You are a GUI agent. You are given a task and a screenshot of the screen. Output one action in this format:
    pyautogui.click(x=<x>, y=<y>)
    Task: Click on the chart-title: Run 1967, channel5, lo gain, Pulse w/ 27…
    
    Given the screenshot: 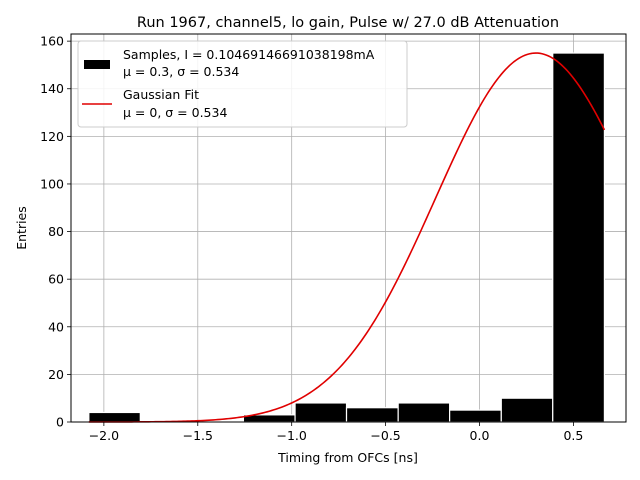 What is the action you would take?
    pyautogui.click(x=348, y=23)
    